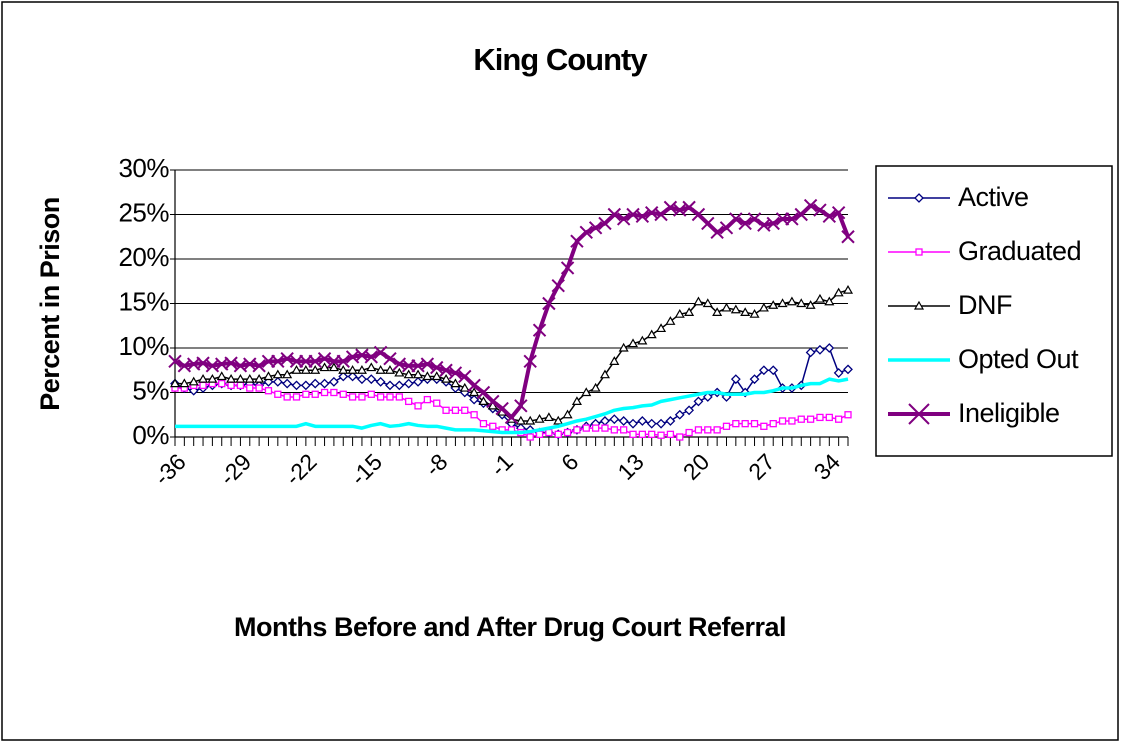  What do you see at coordinates (143, 212) in the screenshot?
I see `y-tick-label: 25%` at bounding box center [143, 212].